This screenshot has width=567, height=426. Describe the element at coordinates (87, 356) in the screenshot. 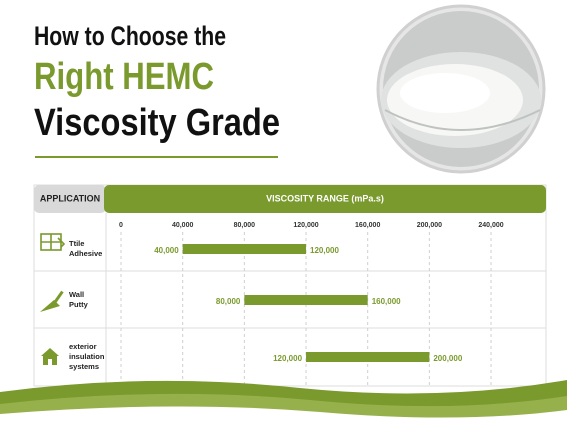

I see `category-label: insulation` at that location.